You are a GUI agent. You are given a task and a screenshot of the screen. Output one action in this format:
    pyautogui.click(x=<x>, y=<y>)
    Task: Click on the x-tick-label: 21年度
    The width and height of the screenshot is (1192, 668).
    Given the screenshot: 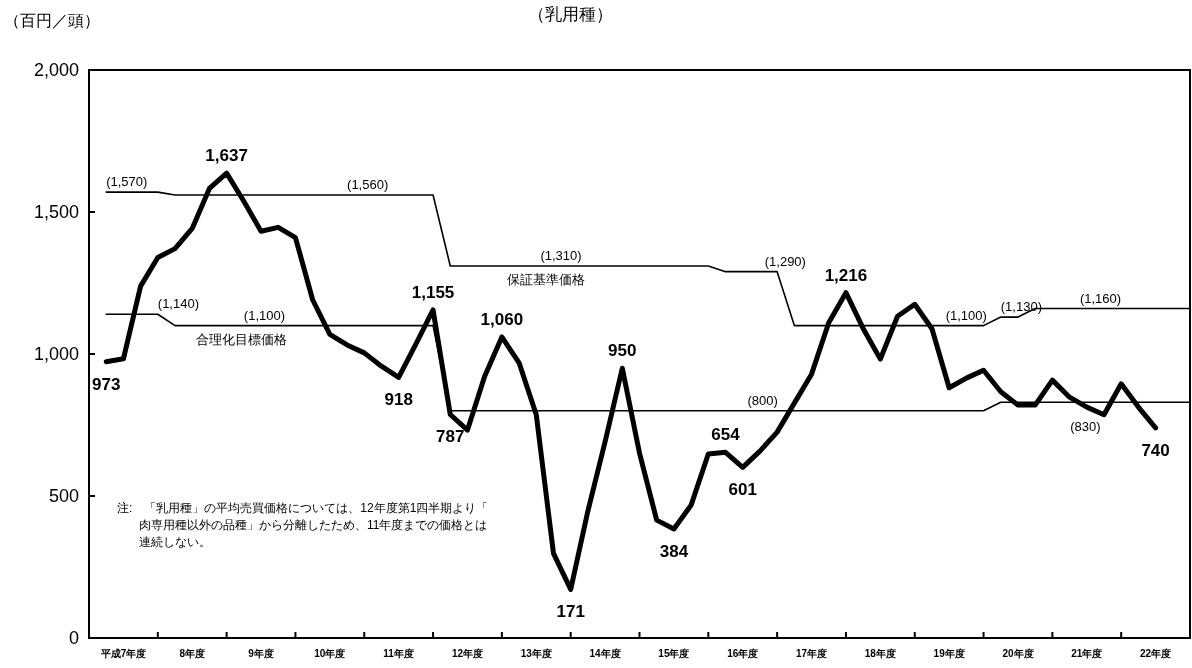 What is the action you would take?
    pyautogui.click(x=1087, y=653)
    